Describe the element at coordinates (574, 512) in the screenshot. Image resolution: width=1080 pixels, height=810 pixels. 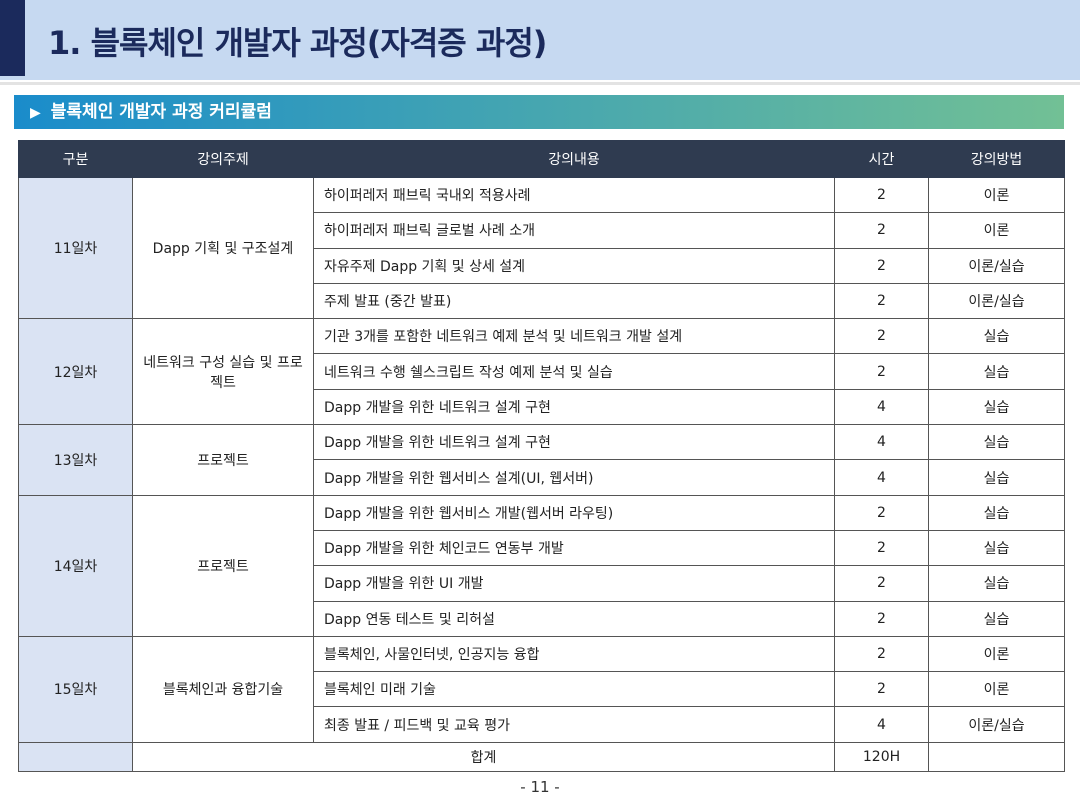
I see `content-cell: Dapp 개발을 위한 웹서비스 개발(웹서버 라우팅)` at that location.